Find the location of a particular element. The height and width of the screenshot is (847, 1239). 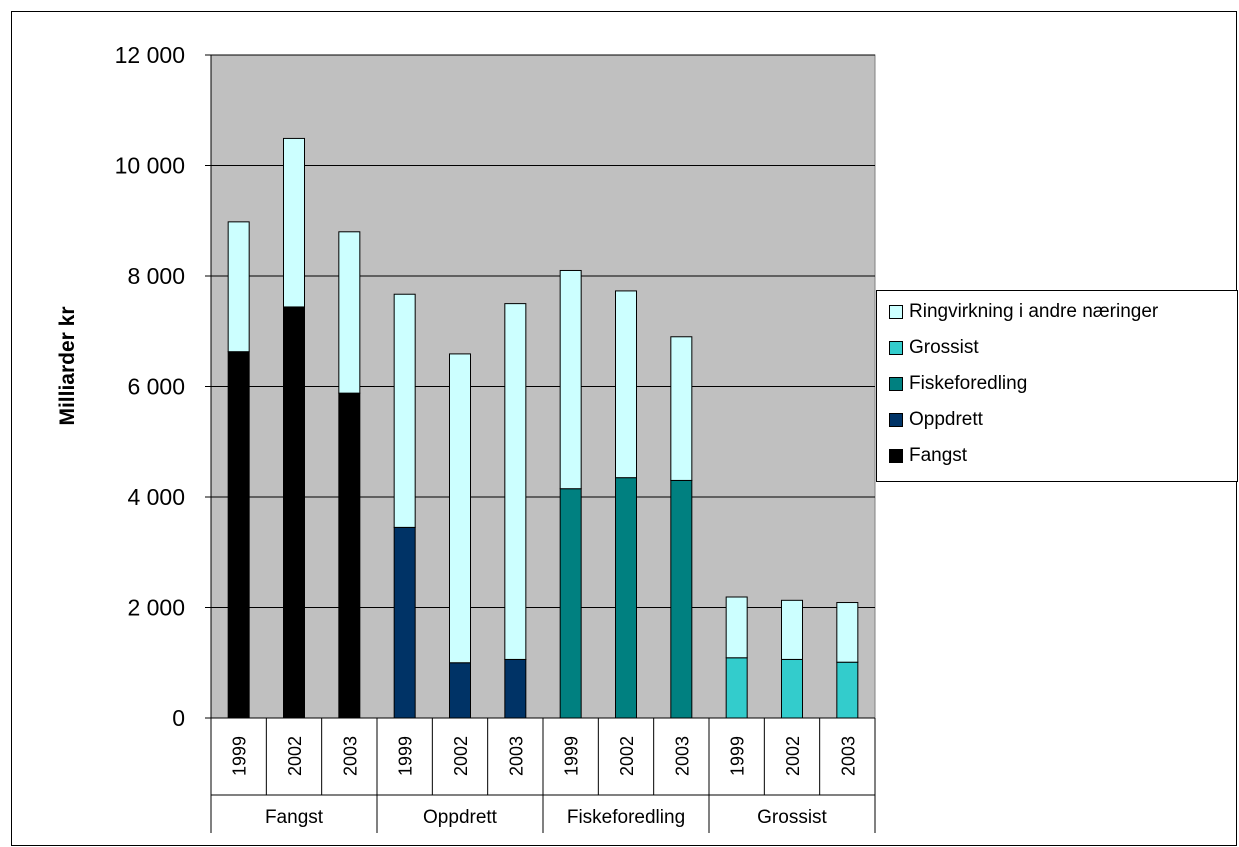

y-axis-label: Milliarder kr is located at coordinates (67, 365).